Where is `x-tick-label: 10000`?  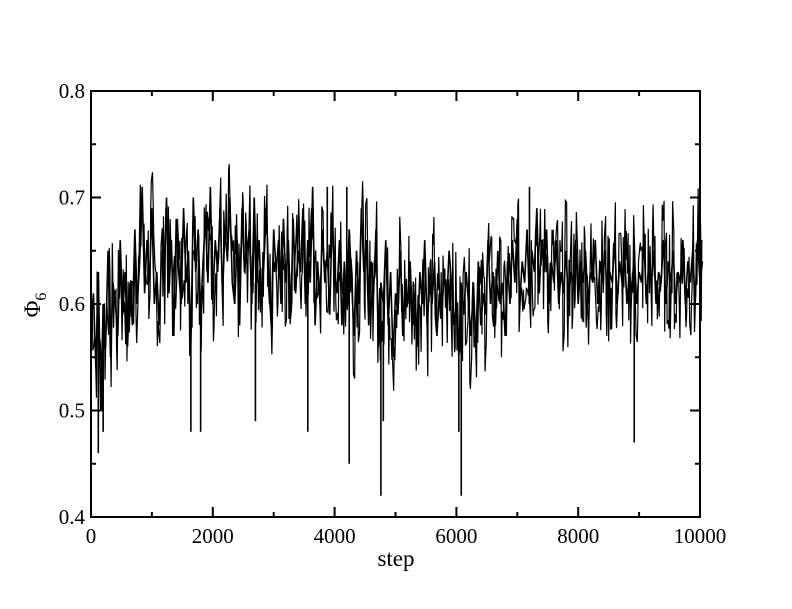 x-tick-label: 10000 is located at coordinates (700, 536).